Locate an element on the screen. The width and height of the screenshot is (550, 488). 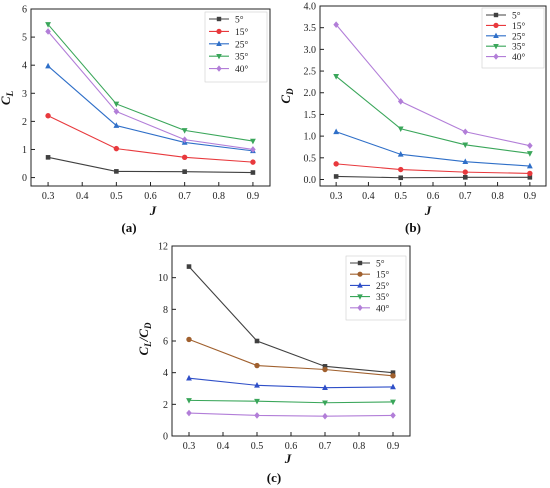
x-tick-label: 0.6 is located at coordinates (291, 446).